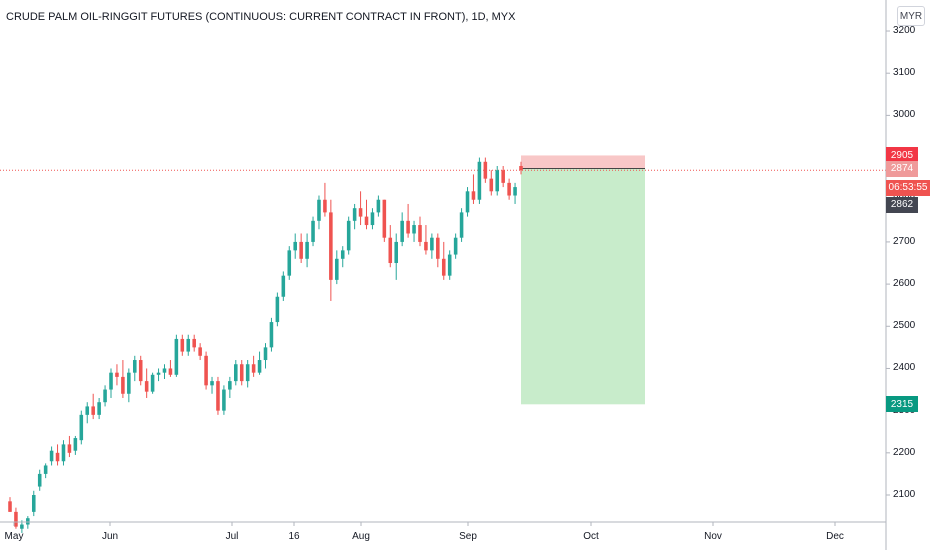 The image size is (932, 550). Describe the element at coordinates (713, 536) in the screenshot. I see `time-tick-label: Nov` at that location.